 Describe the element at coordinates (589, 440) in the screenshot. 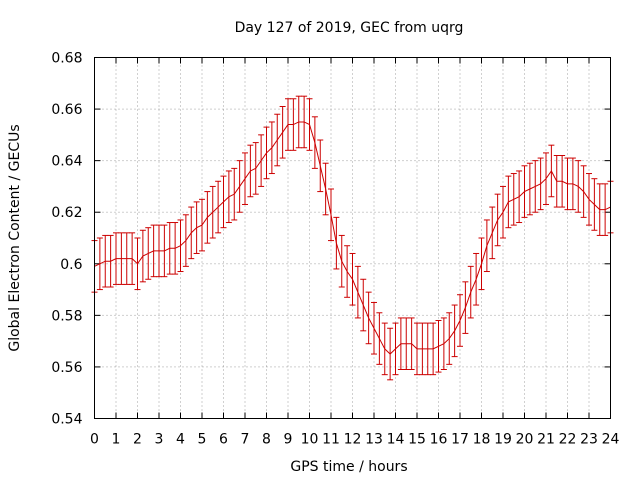

I see `x-tick-label: 23` at that location.